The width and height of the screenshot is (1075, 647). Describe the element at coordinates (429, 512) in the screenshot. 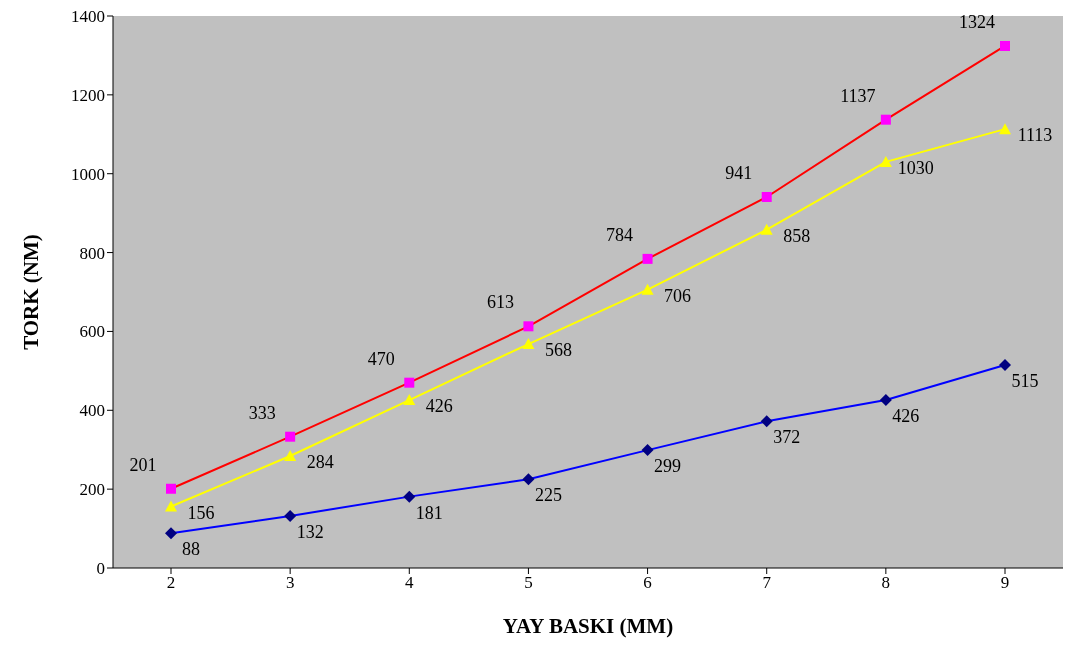

I see `data-label: 181` at that location.